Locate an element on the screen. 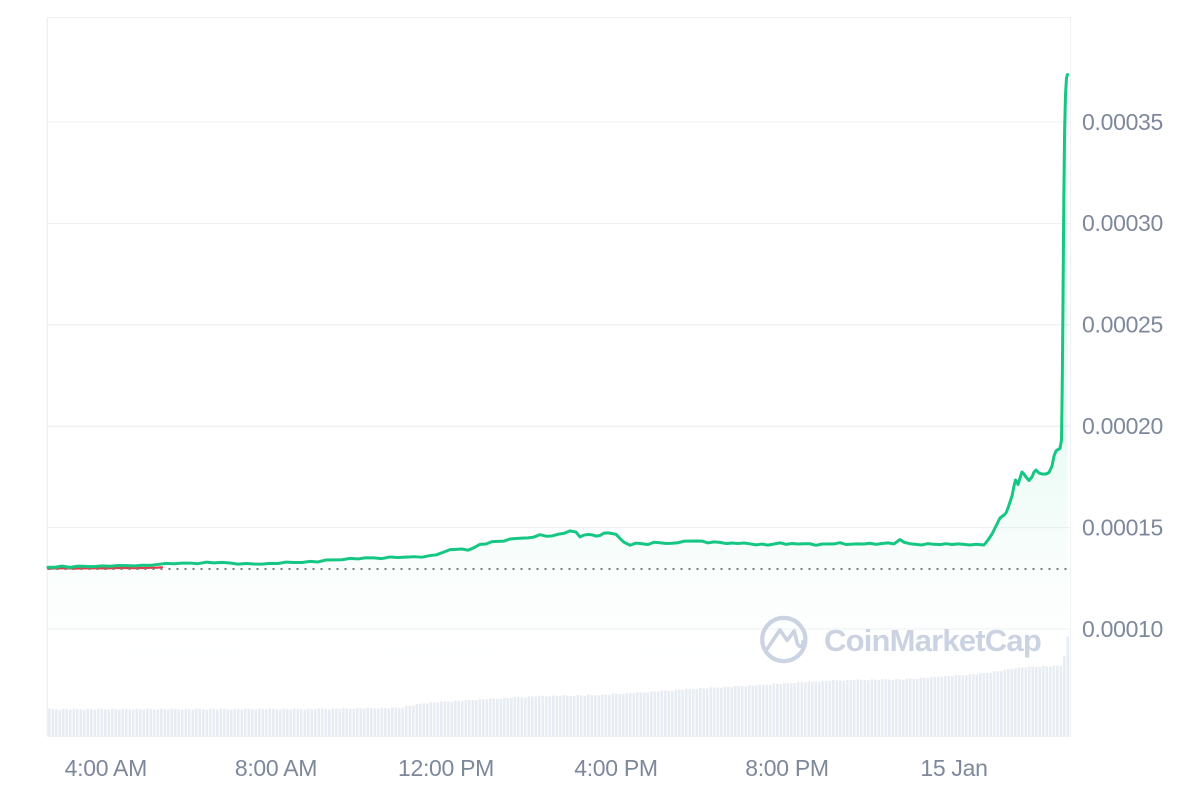 This screenshot has width=1200, height=800. svg-text: 12:00 PM is located at coordinates (446, 768).